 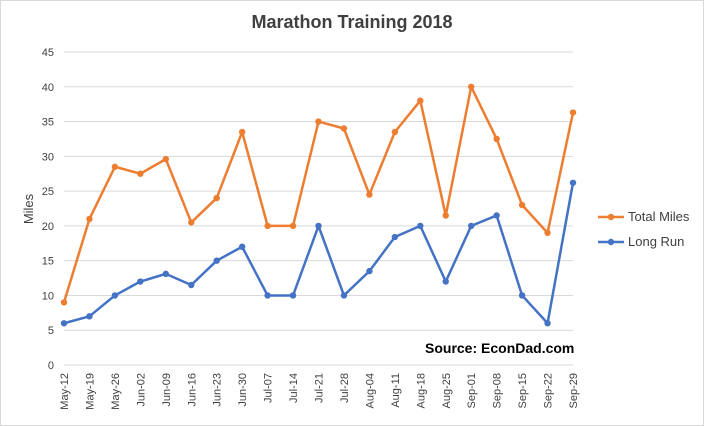 What do you see at coordinates (421, 390) in the screenshot?
I see `x-tick-label: Aug-18` at bounding box center [421, 390].